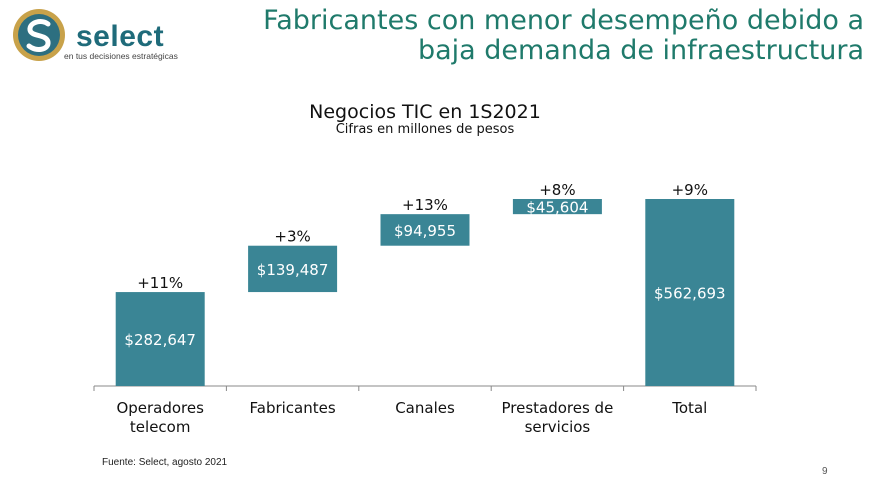 Image resolution: width=876 pixels, height=483 pixels. I want to click on category-label-line: Prestadores de, so click(557, 408).